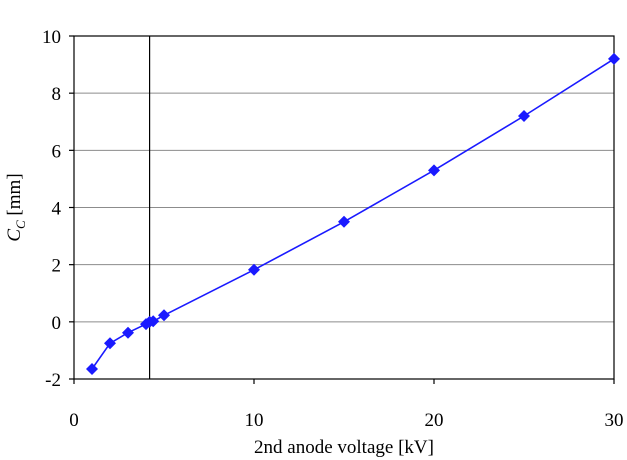  I want to click on x-tick-label: 0, so click(74, 420).